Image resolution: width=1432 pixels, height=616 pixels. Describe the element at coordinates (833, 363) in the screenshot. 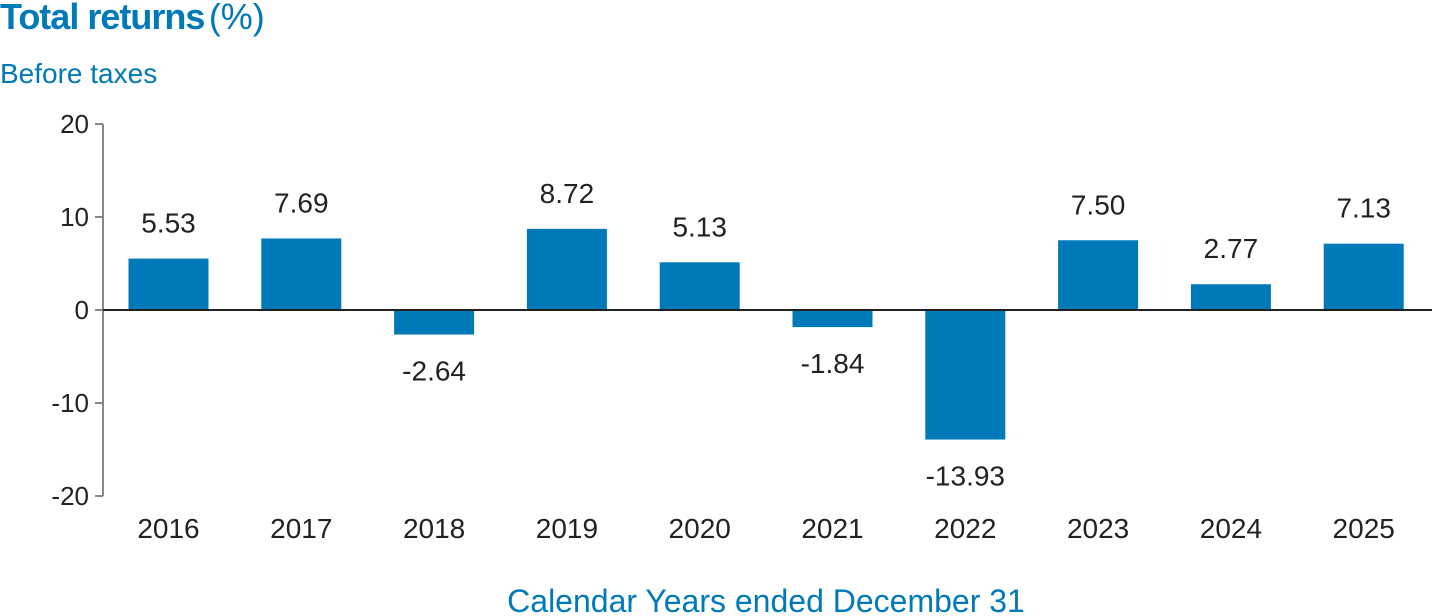

I see `data-label-2021: -1.84` at that location.